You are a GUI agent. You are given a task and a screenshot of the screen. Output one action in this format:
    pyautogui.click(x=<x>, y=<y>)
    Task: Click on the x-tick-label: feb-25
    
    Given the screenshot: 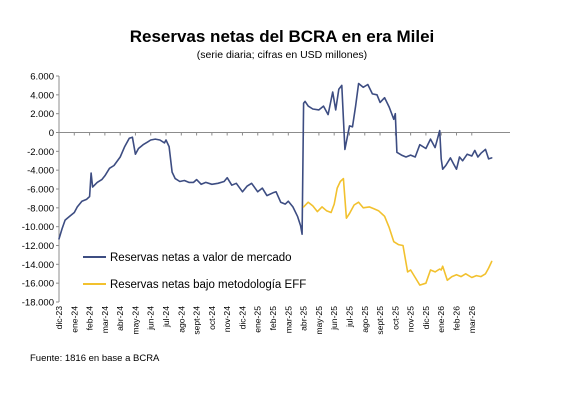 What is the action you would take?
    pyautogui.click(x=273, y=318)
    